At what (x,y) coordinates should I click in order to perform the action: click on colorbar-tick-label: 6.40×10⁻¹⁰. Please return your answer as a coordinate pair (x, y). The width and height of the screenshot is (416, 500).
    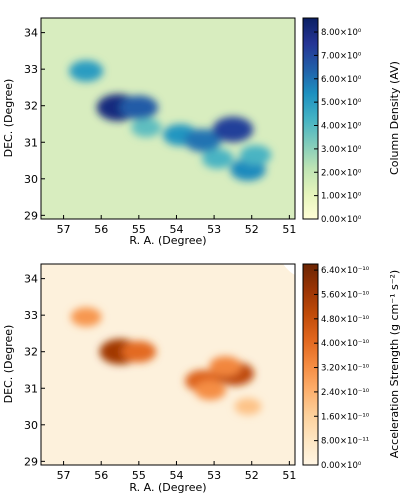
    Looking at the image, I should click on (345, 271).